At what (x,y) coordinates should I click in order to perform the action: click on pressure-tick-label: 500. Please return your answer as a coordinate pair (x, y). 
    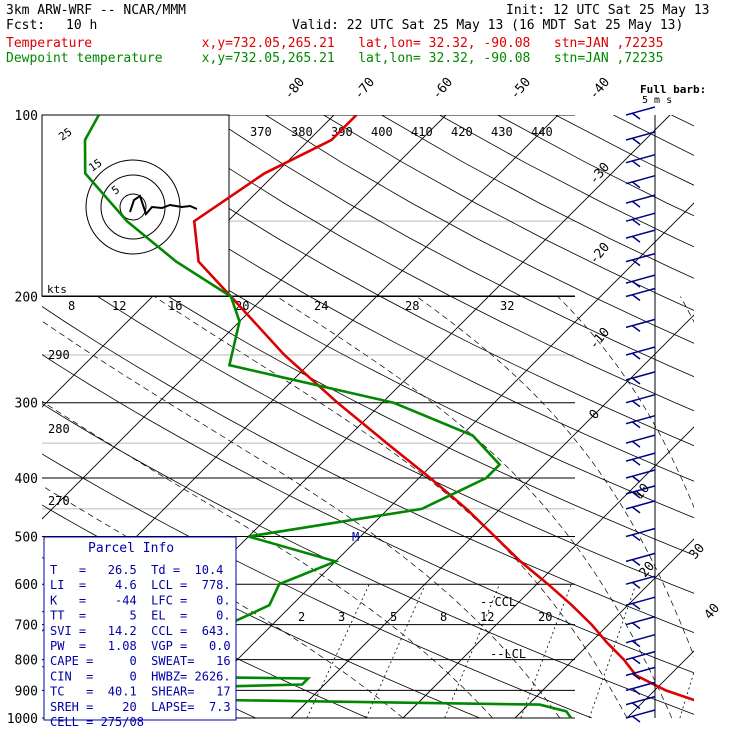
    Looking at the image, I should click on (26, 537).